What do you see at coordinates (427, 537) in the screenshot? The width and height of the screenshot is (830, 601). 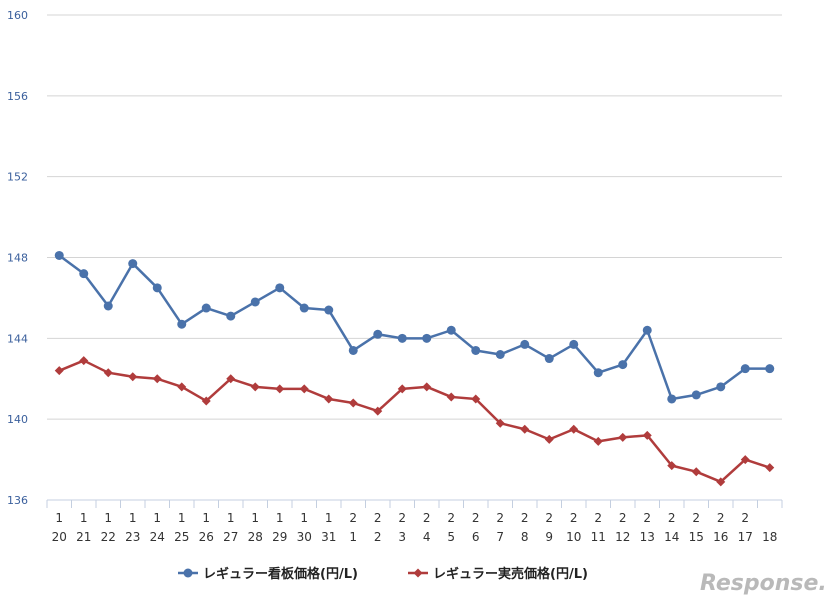 I see `x-tick-day: 4` at bounding box center [427, 537].